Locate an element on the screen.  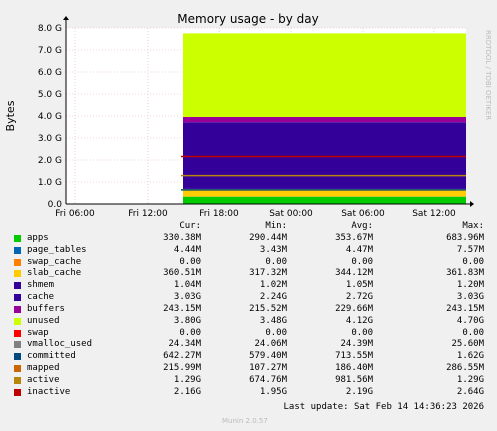
legend-avg: 981.56M is located at coordinates (354, 379).